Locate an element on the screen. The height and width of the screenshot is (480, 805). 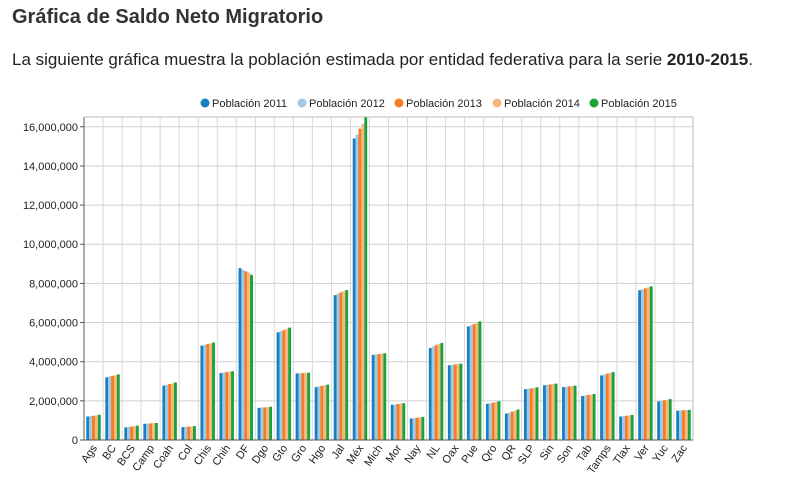
x-tick-label: Gto is located at coordinates (280, 453).